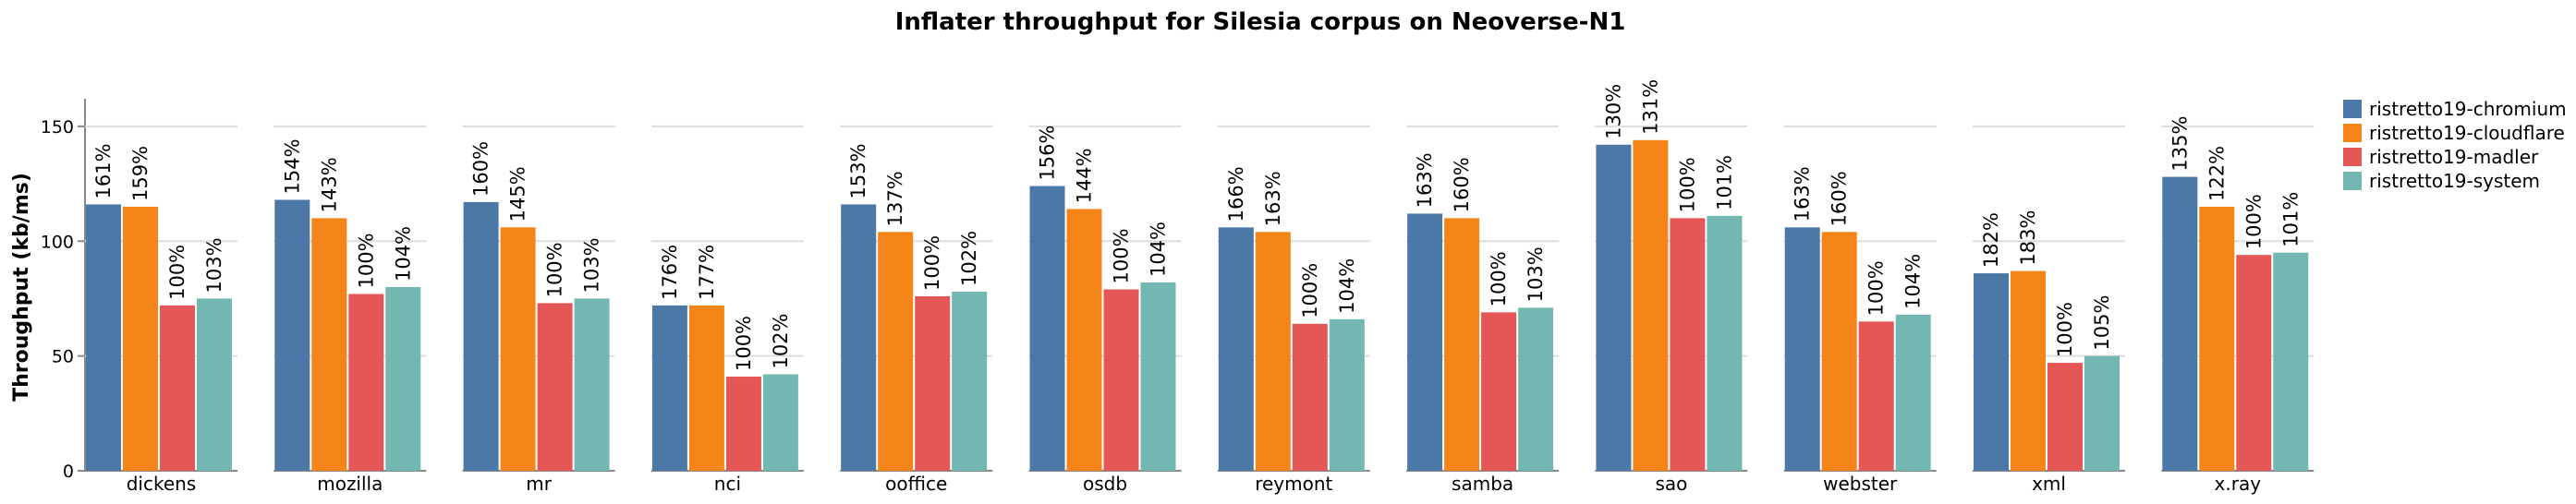 The width and height of the screenshot is (2576, 504). I want to click on bar-data-label: 183%, so click(2028, 238).